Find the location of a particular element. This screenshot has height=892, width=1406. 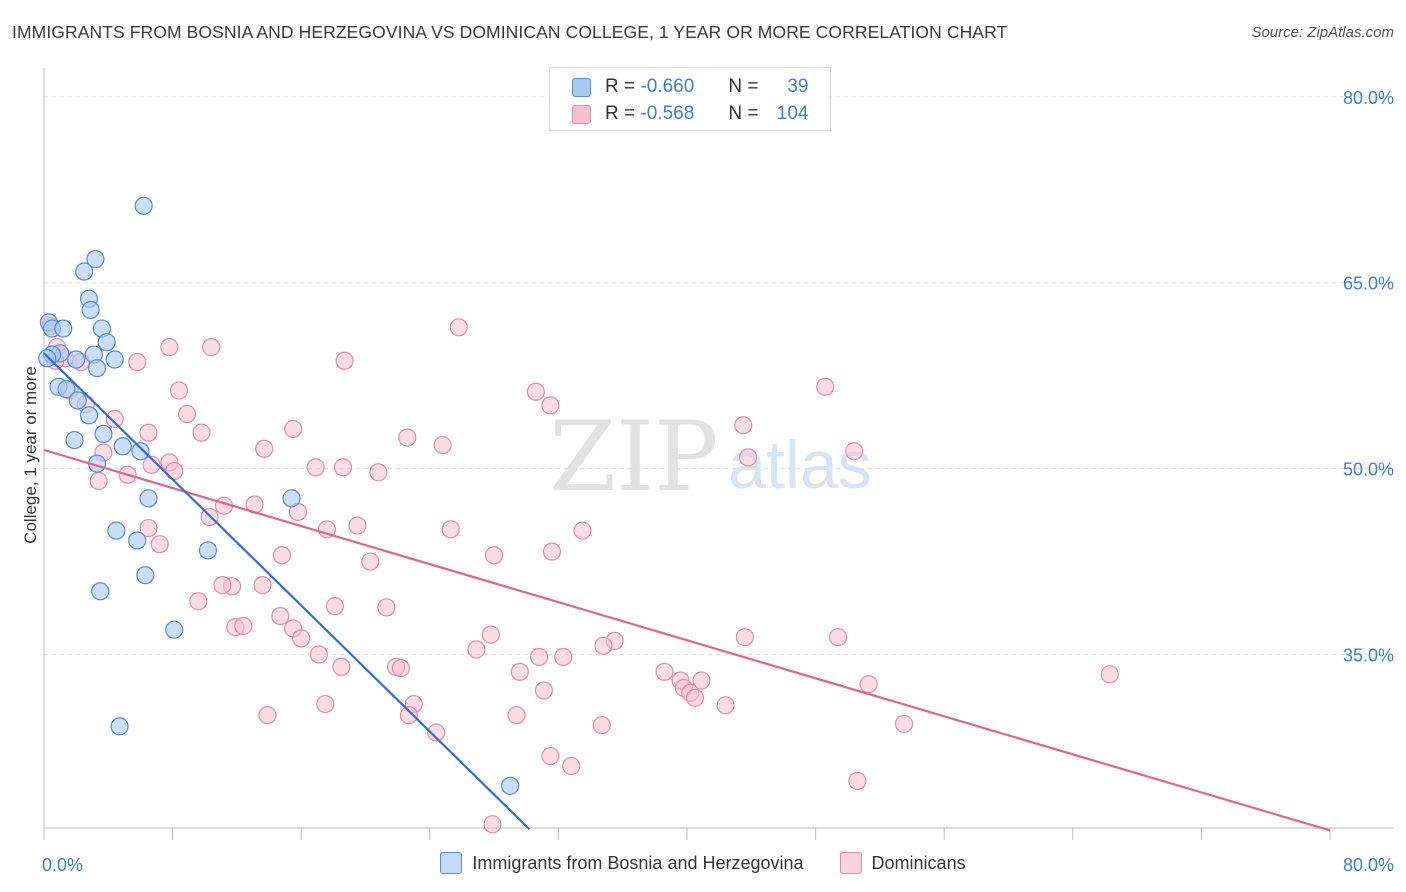

n-value: 104 is located at coordinates (792, 113).